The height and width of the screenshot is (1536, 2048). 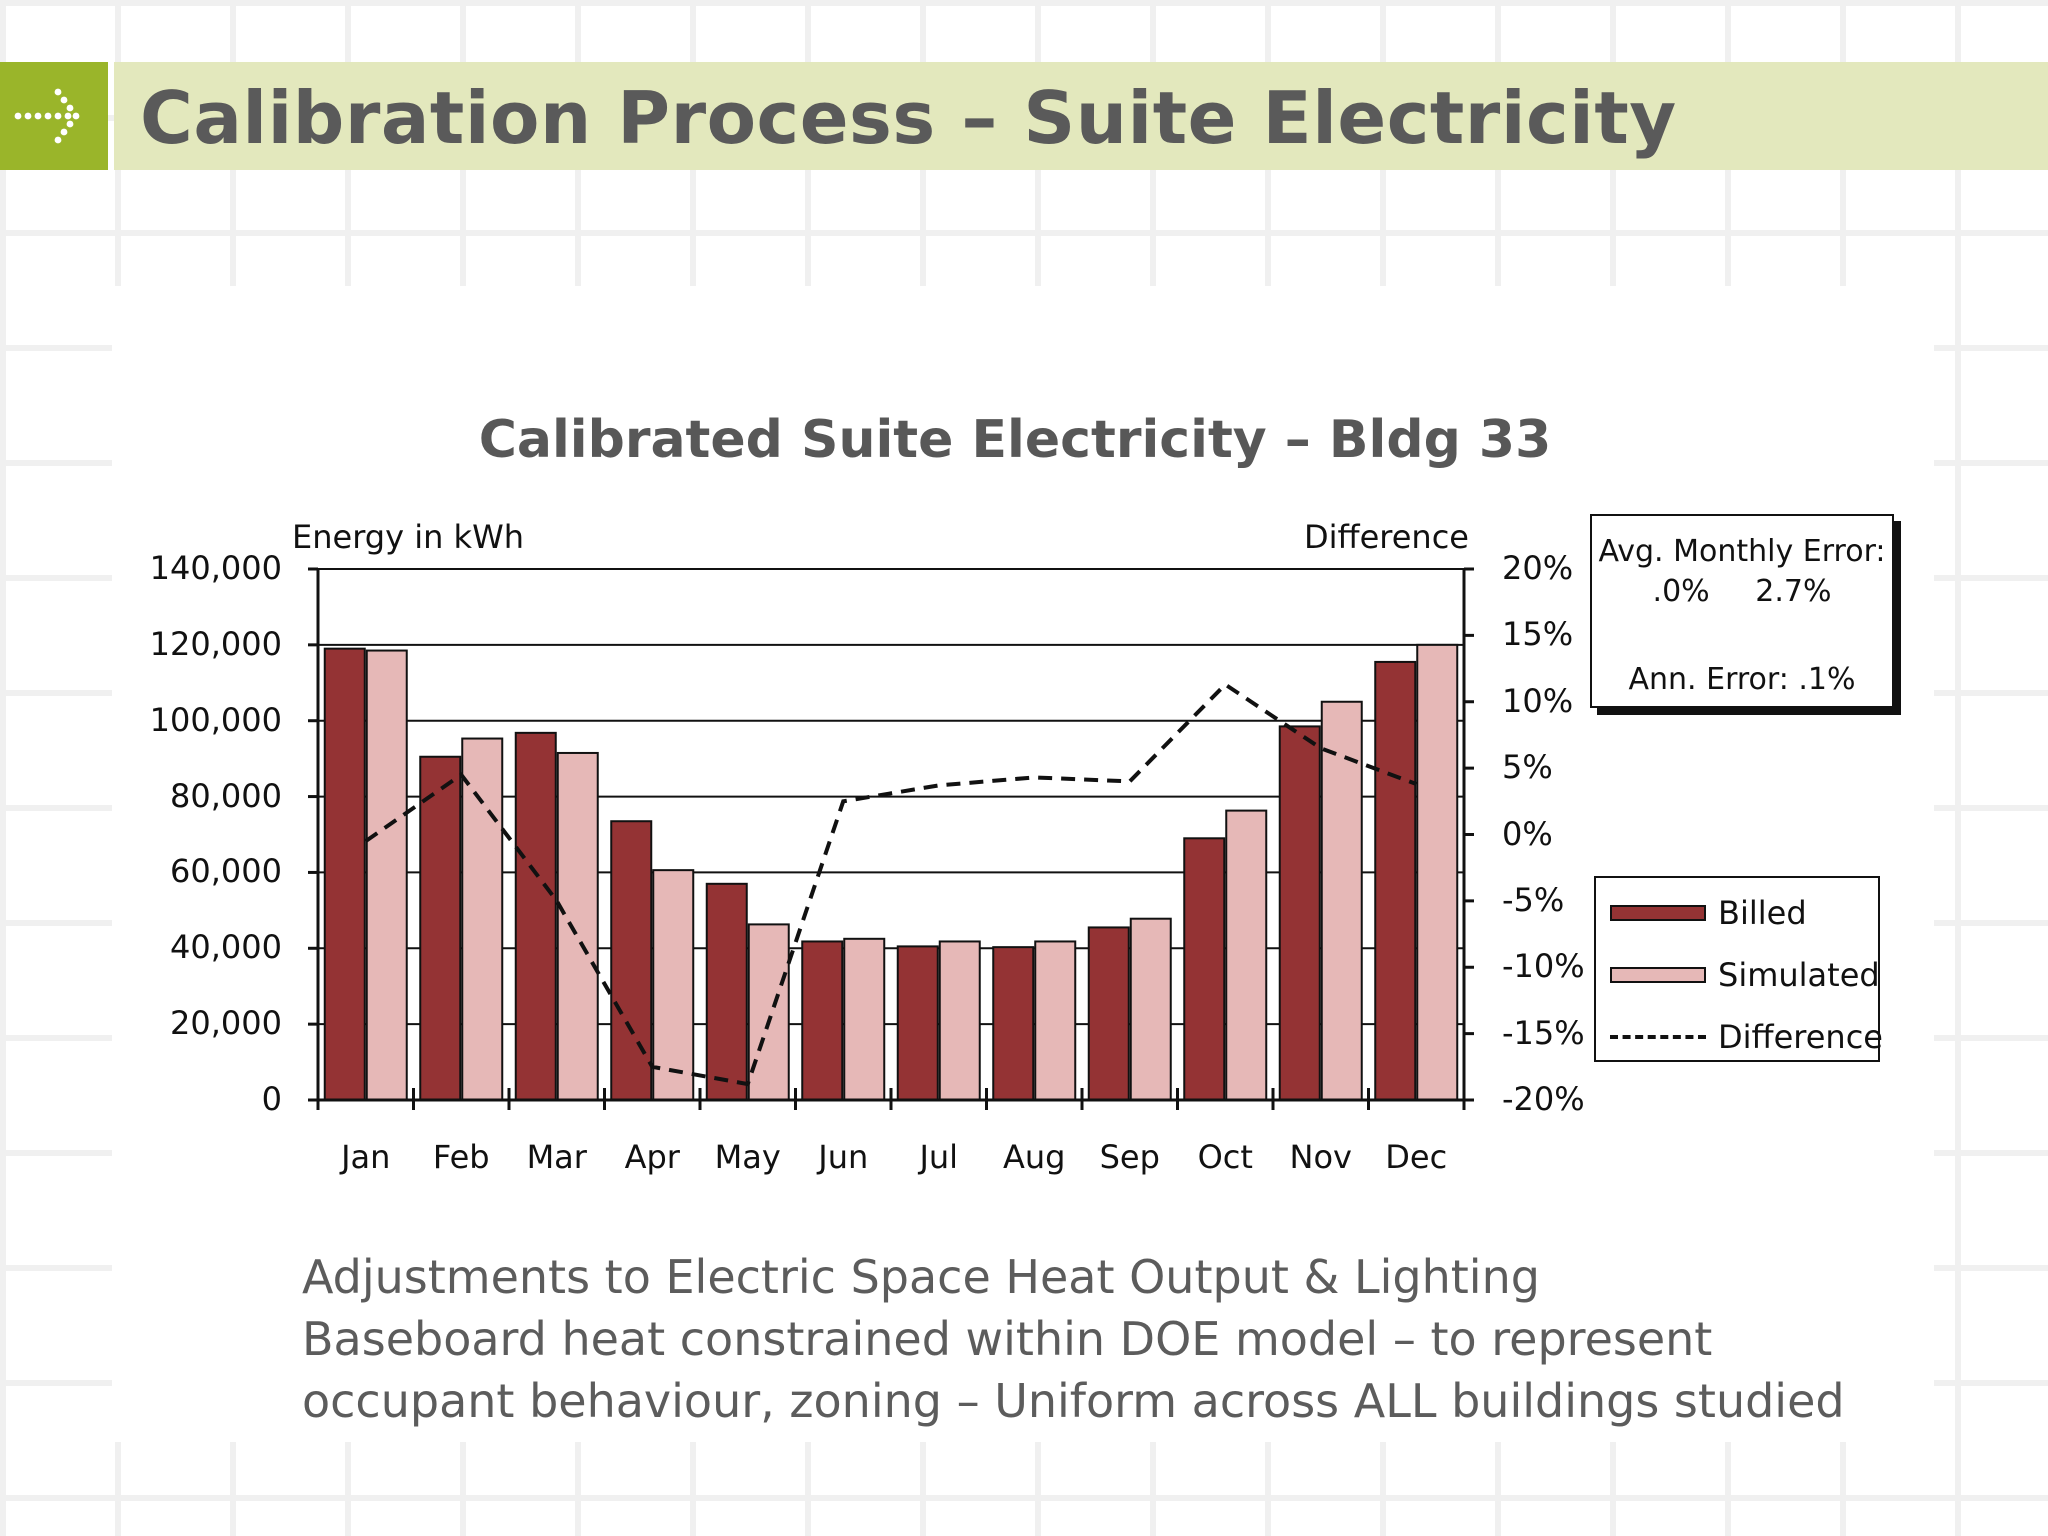 What do you see at coordinates (226, 795) in the screenshot?
I see `y-tick-label: 80,000` at bounding box center [226, 795].